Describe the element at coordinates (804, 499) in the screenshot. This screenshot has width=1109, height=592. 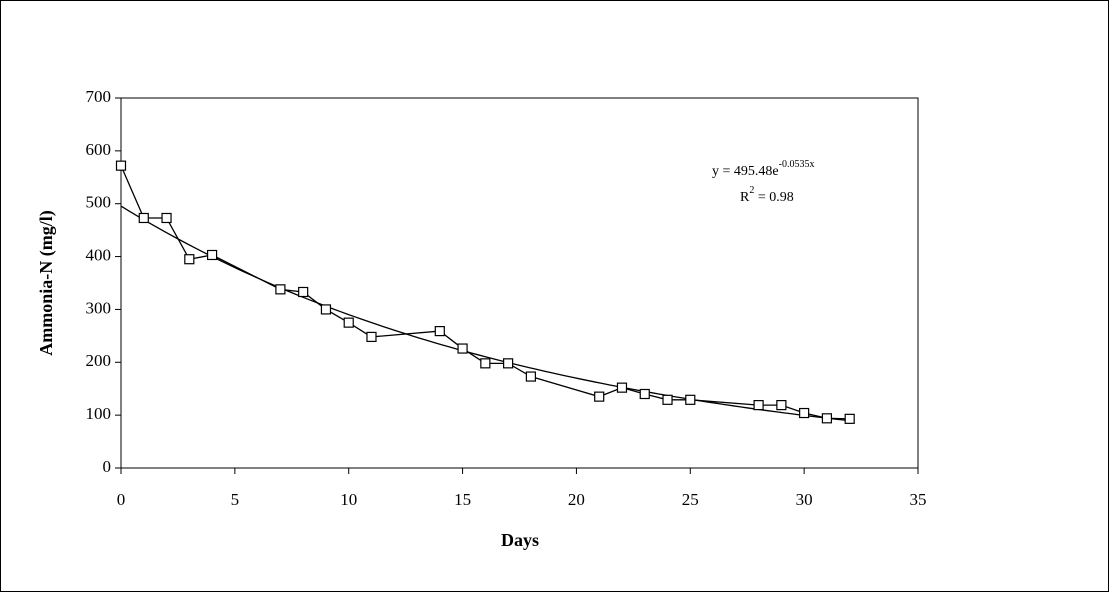
I see `x-tick-label: 30` at that location.